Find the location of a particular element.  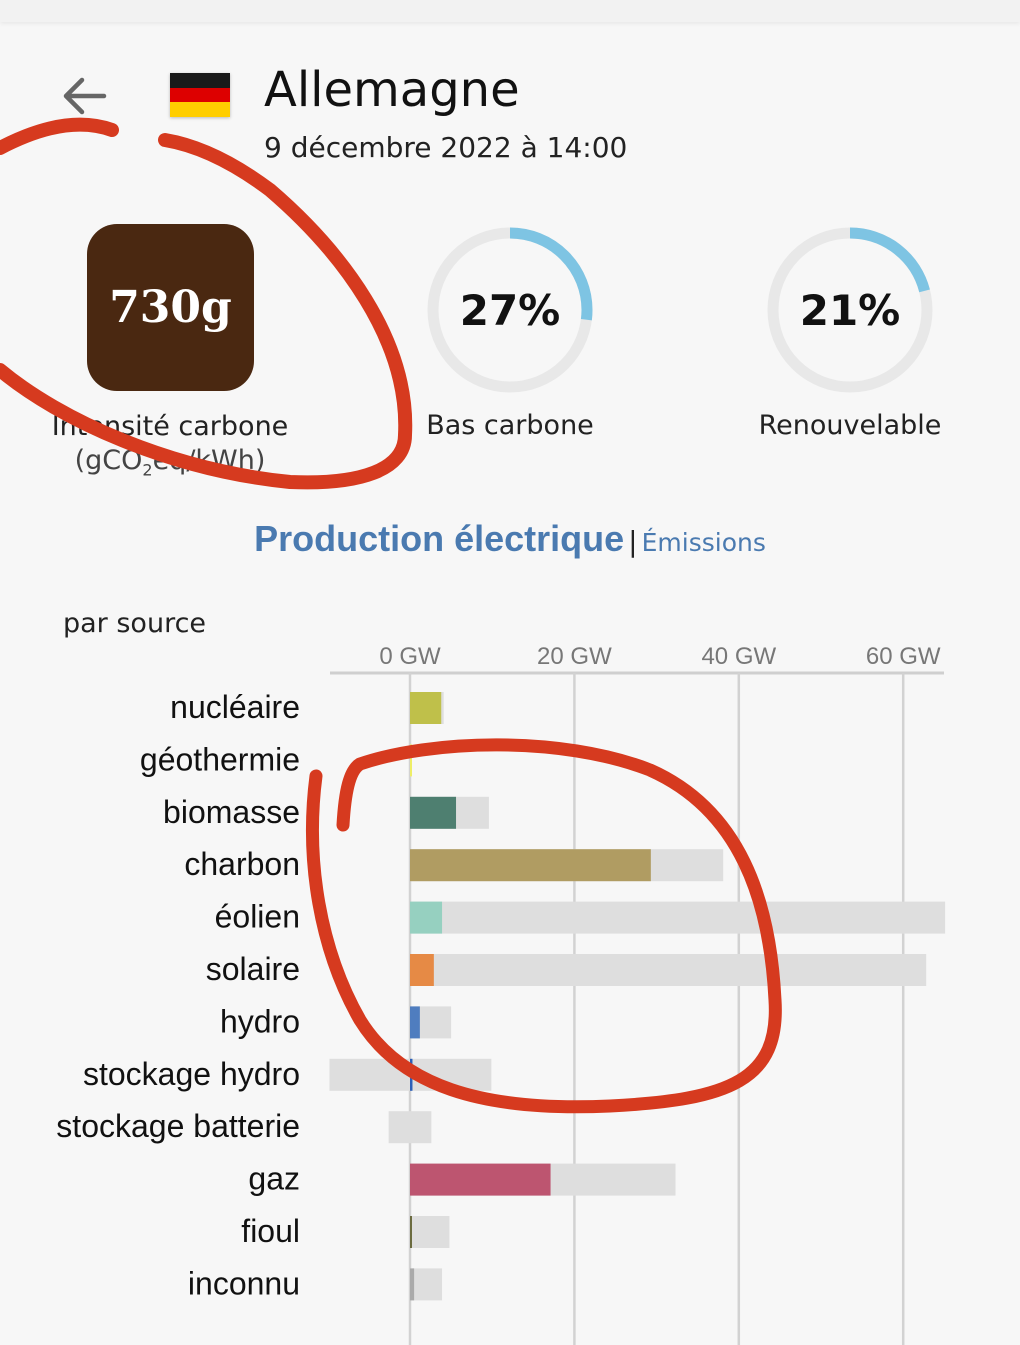

category-label: éolien is located at coordinates (257, 917).